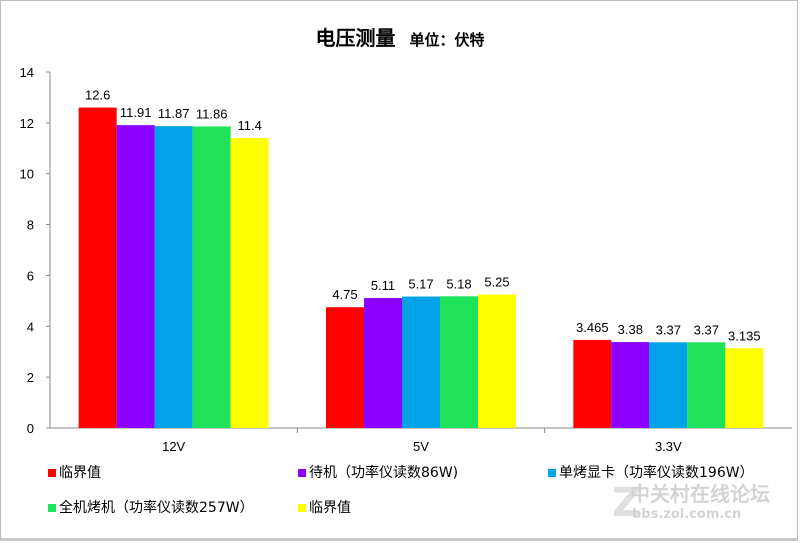 The height and width of the screenshot is (543, 800). I want to click on x-tick-label: 5V, so click(421, 446).